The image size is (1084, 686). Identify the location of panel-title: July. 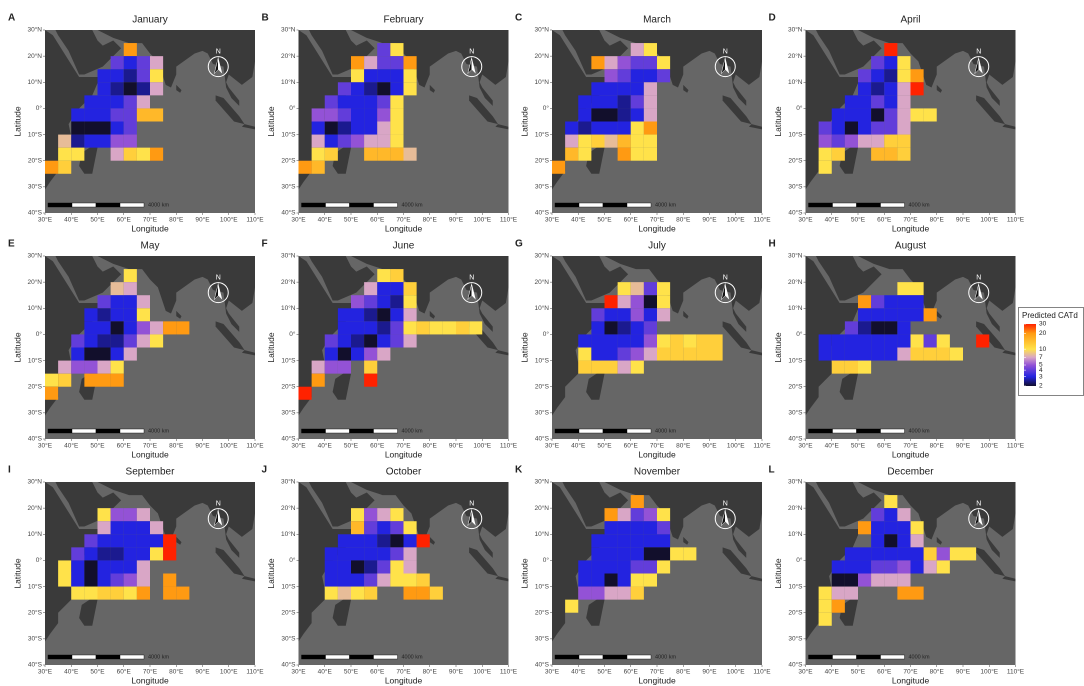
(657, 246).